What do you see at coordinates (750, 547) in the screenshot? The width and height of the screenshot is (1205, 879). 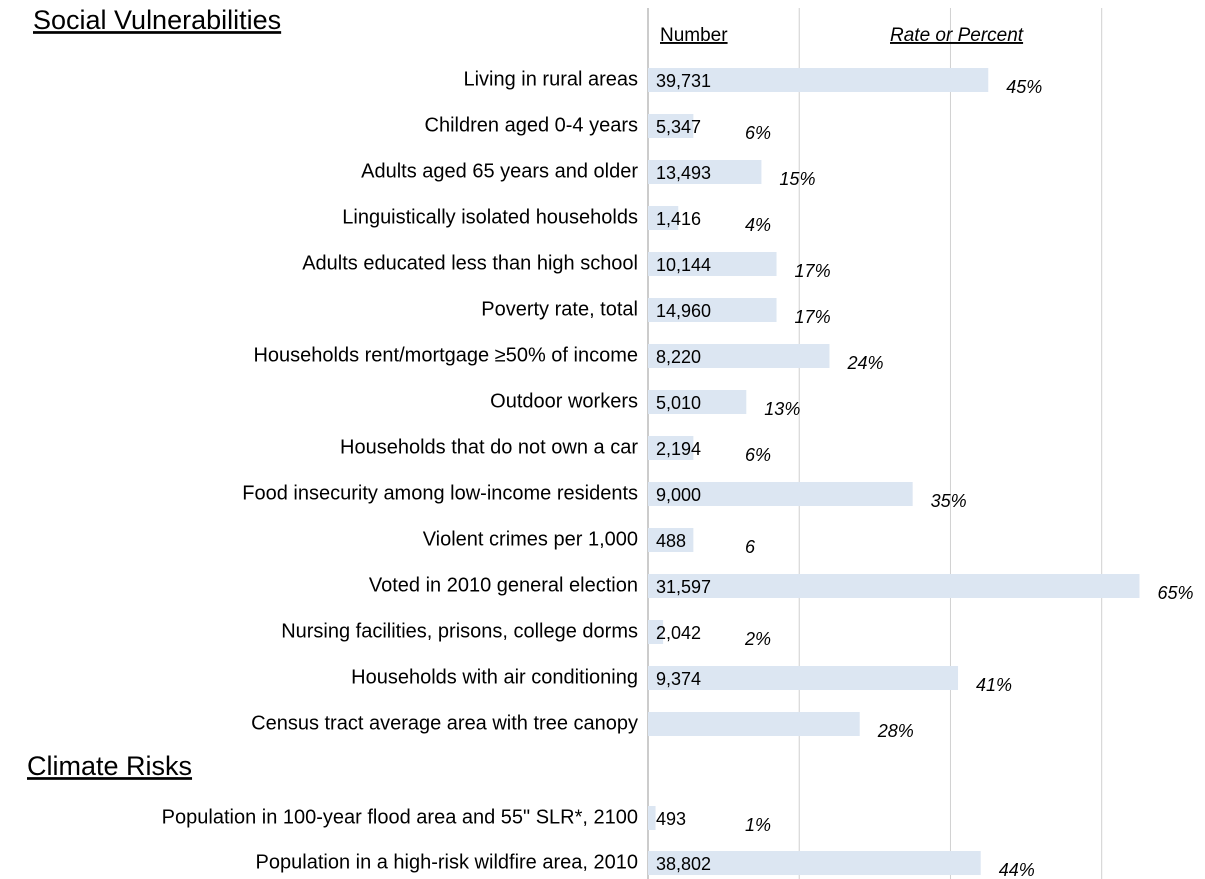 I see `rate-label: 6` at bounding box center [750, 547].